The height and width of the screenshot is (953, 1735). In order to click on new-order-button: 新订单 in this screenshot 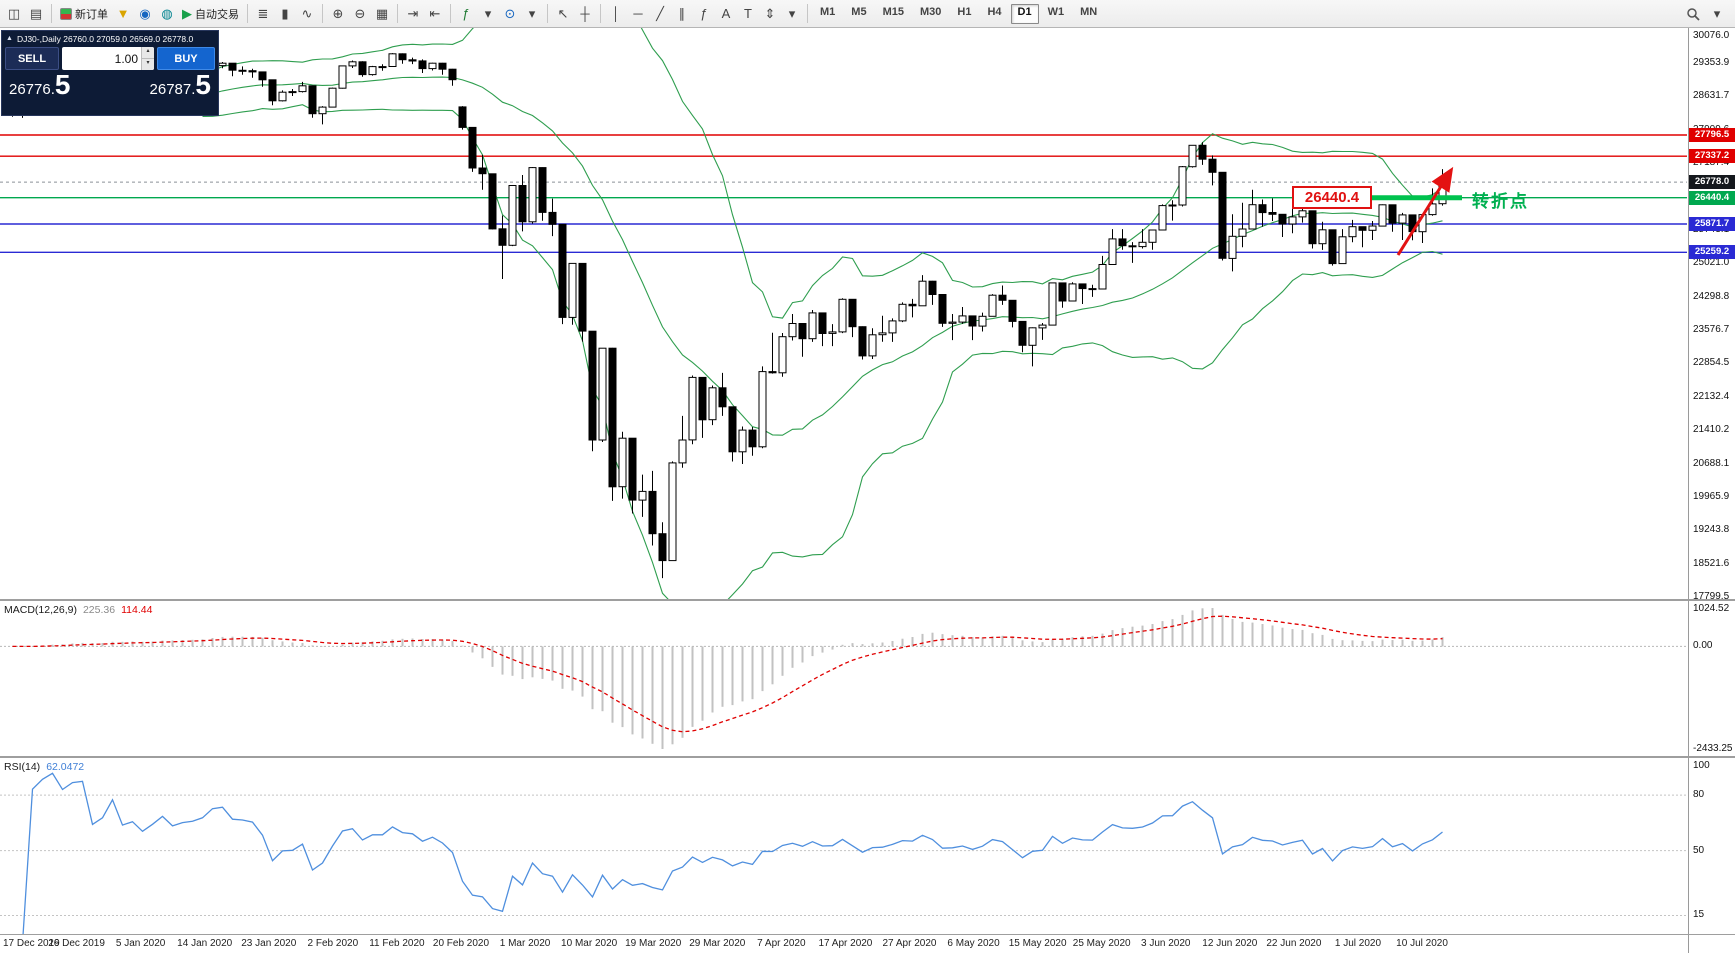, I will do `click(84, 14)`.